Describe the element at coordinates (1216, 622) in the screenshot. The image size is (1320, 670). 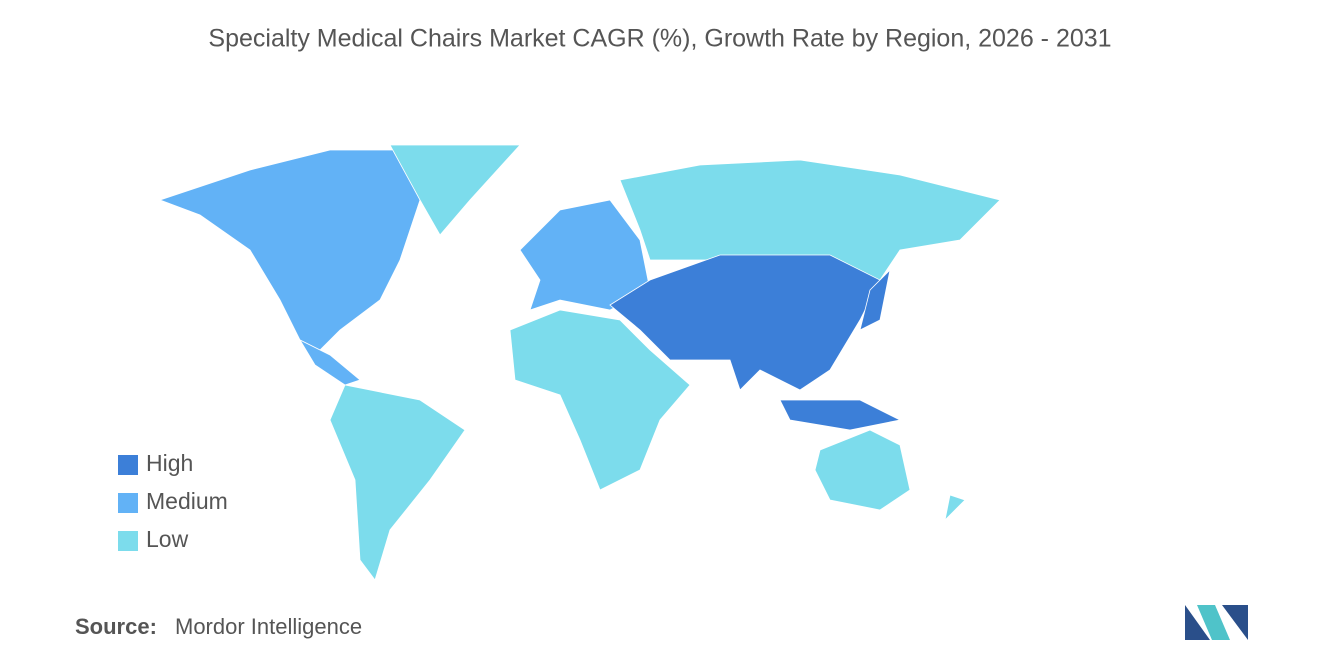
I see `logo` at that location.